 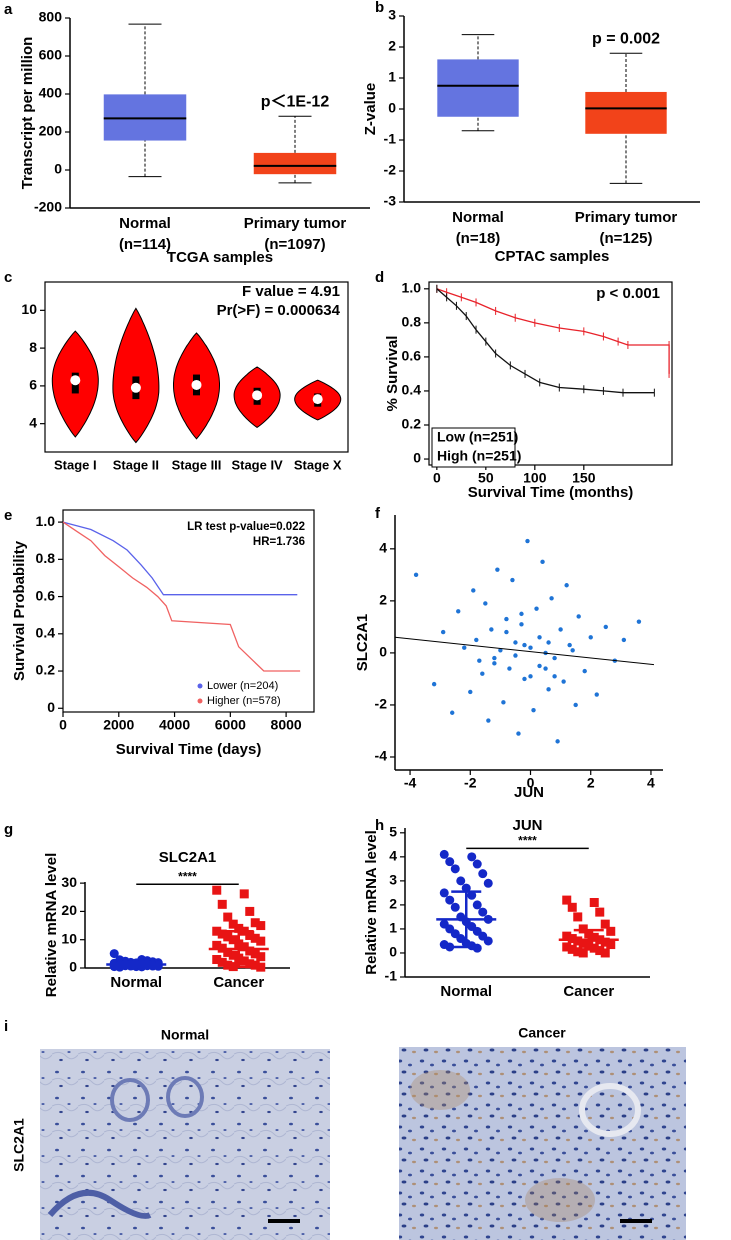 I want to click on micrograph-title: Normal, so click(x=185, y=1035).